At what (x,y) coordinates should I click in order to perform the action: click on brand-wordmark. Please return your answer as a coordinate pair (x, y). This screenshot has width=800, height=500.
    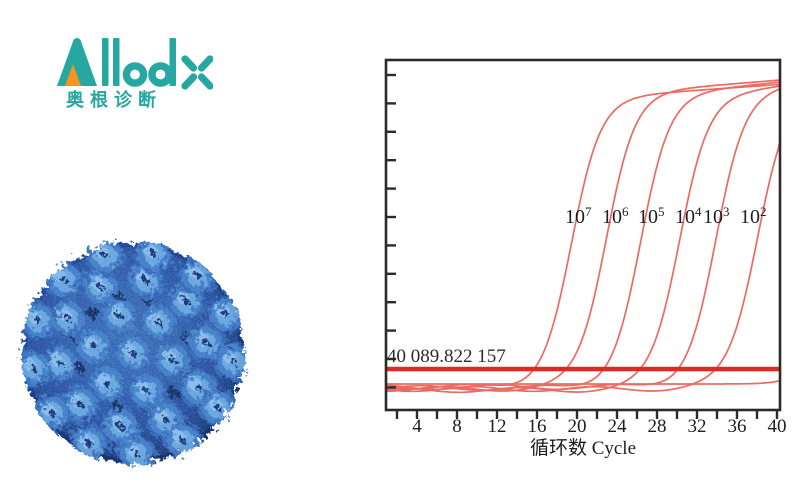
    Looking at the image, I should click on (135, 64).